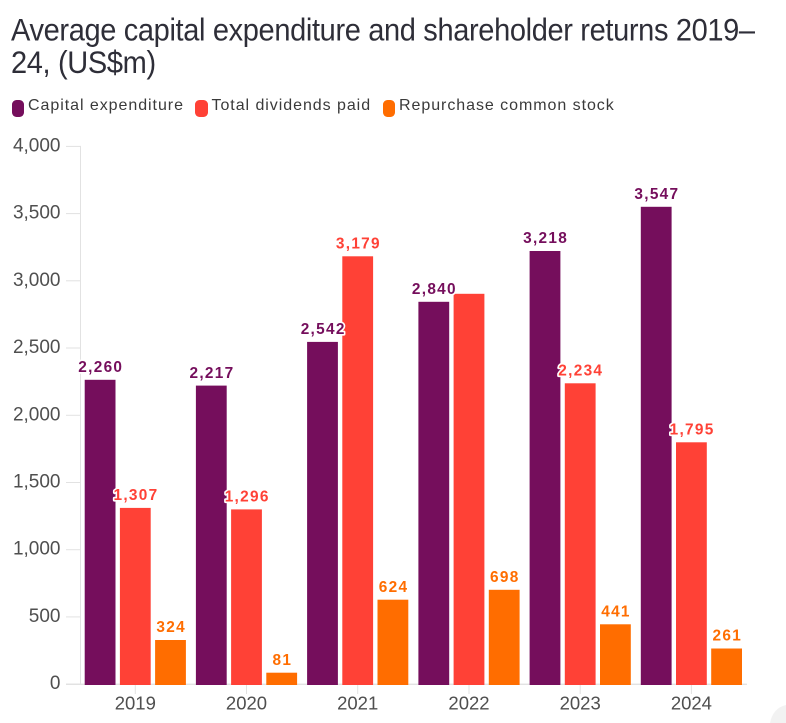 The width and height of the screenshot is (786, 723). What do you see at coordinates (45, 616) in the screenshot?
I see `svg-text: 500` at bounding box center [45, 616].